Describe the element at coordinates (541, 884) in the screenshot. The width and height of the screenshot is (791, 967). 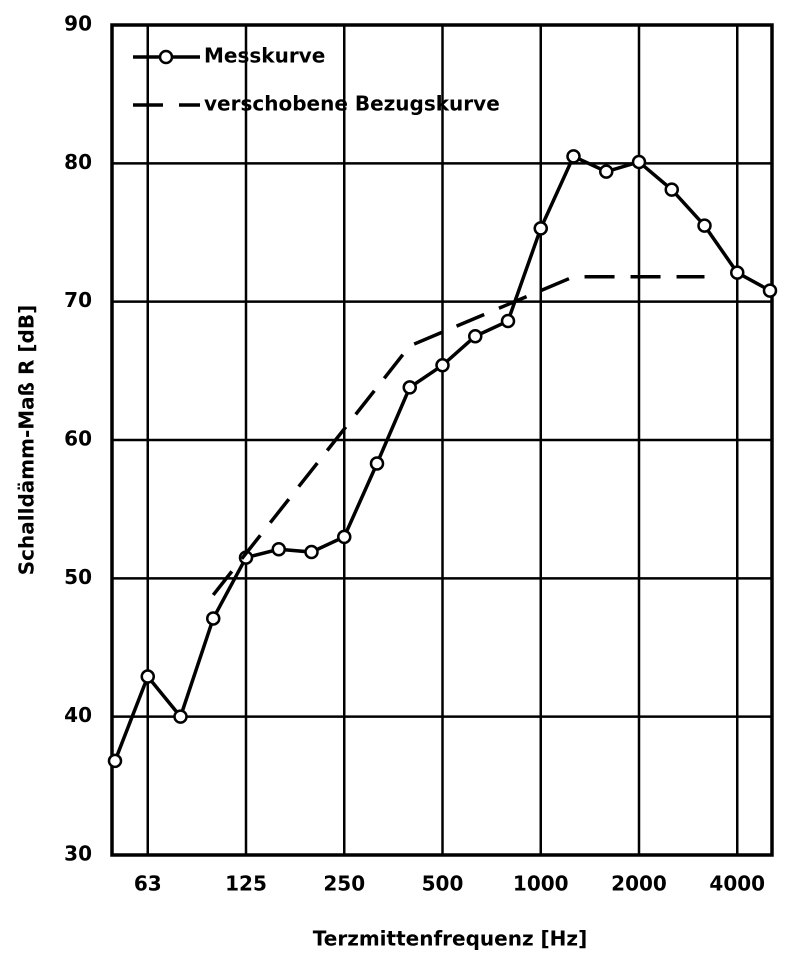
I see `x-tick-label: 1000` at that location.